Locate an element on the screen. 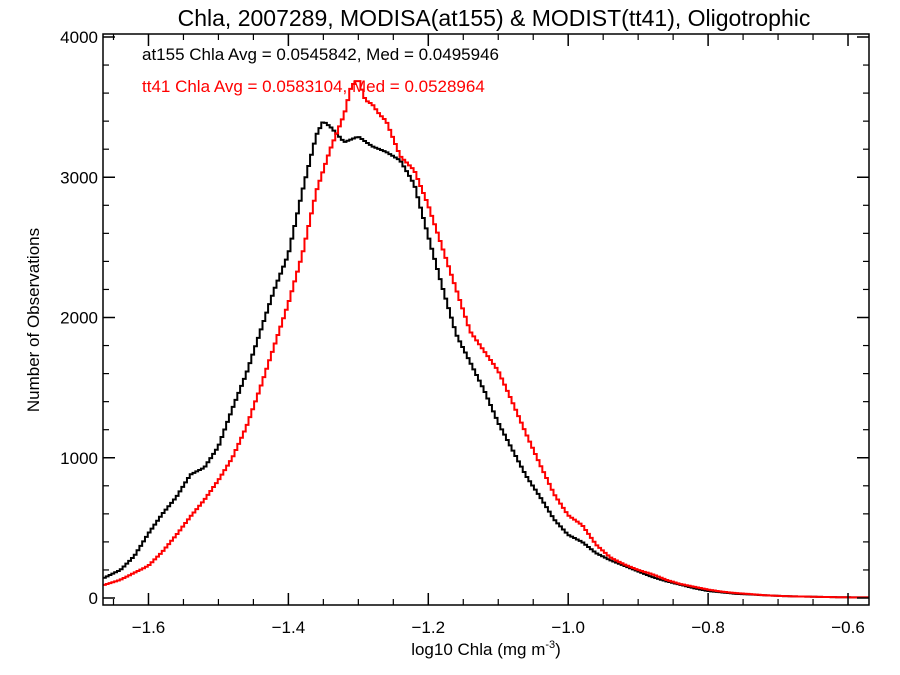 This screenshot has width=900, height=675. y-tick-label: 2000 is located at coordinates (79, 318).